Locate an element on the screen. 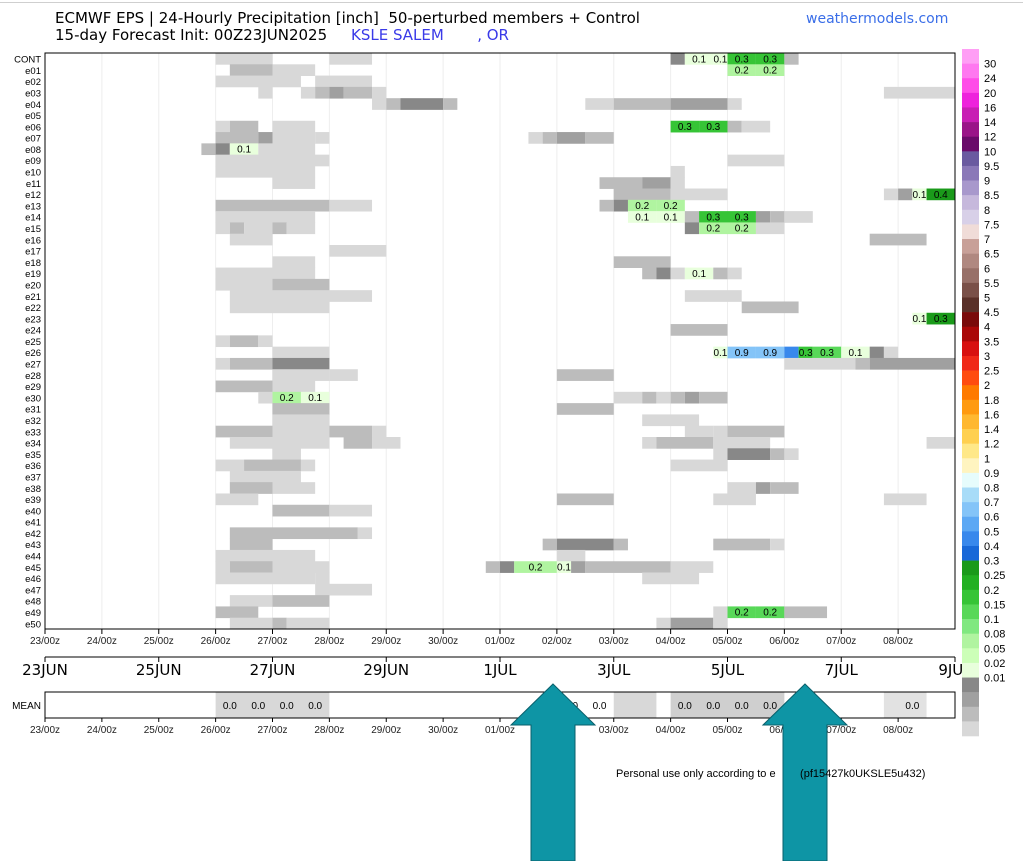 This screenshot has width=1023, height=861. legend-level: 10 is located at coordinates (990, 152).